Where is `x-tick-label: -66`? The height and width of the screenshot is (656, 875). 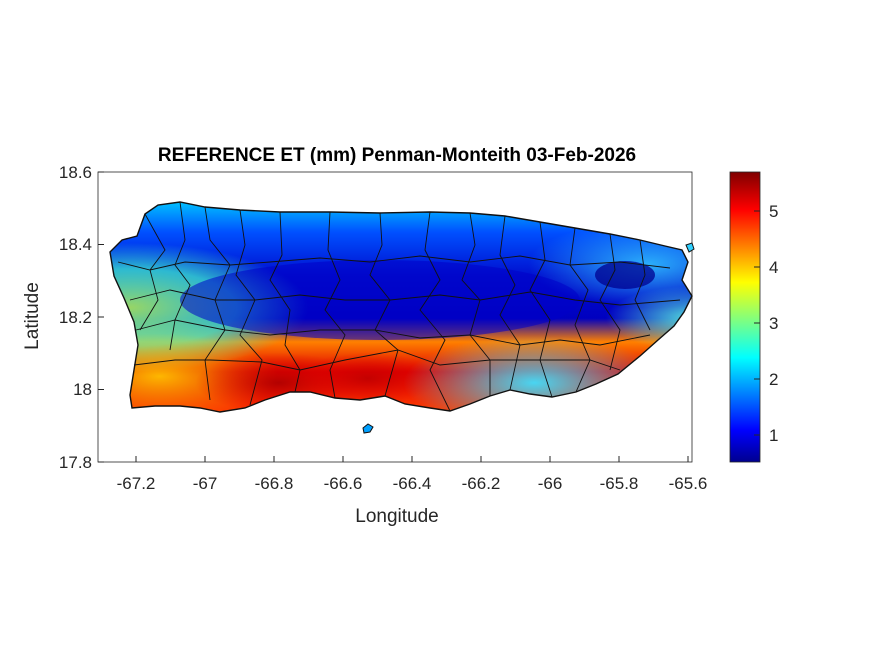
x-tick-label: -66 is located at coordinates (550, 483).